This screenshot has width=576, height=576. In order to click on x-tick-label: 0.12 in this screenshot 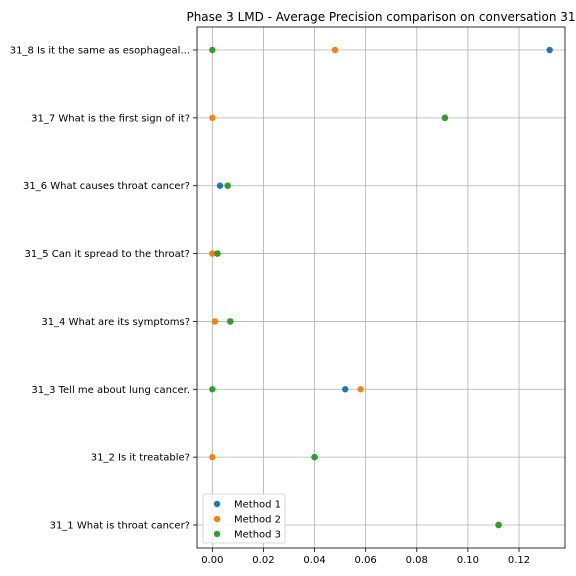, I will do `click(519, 560)`.